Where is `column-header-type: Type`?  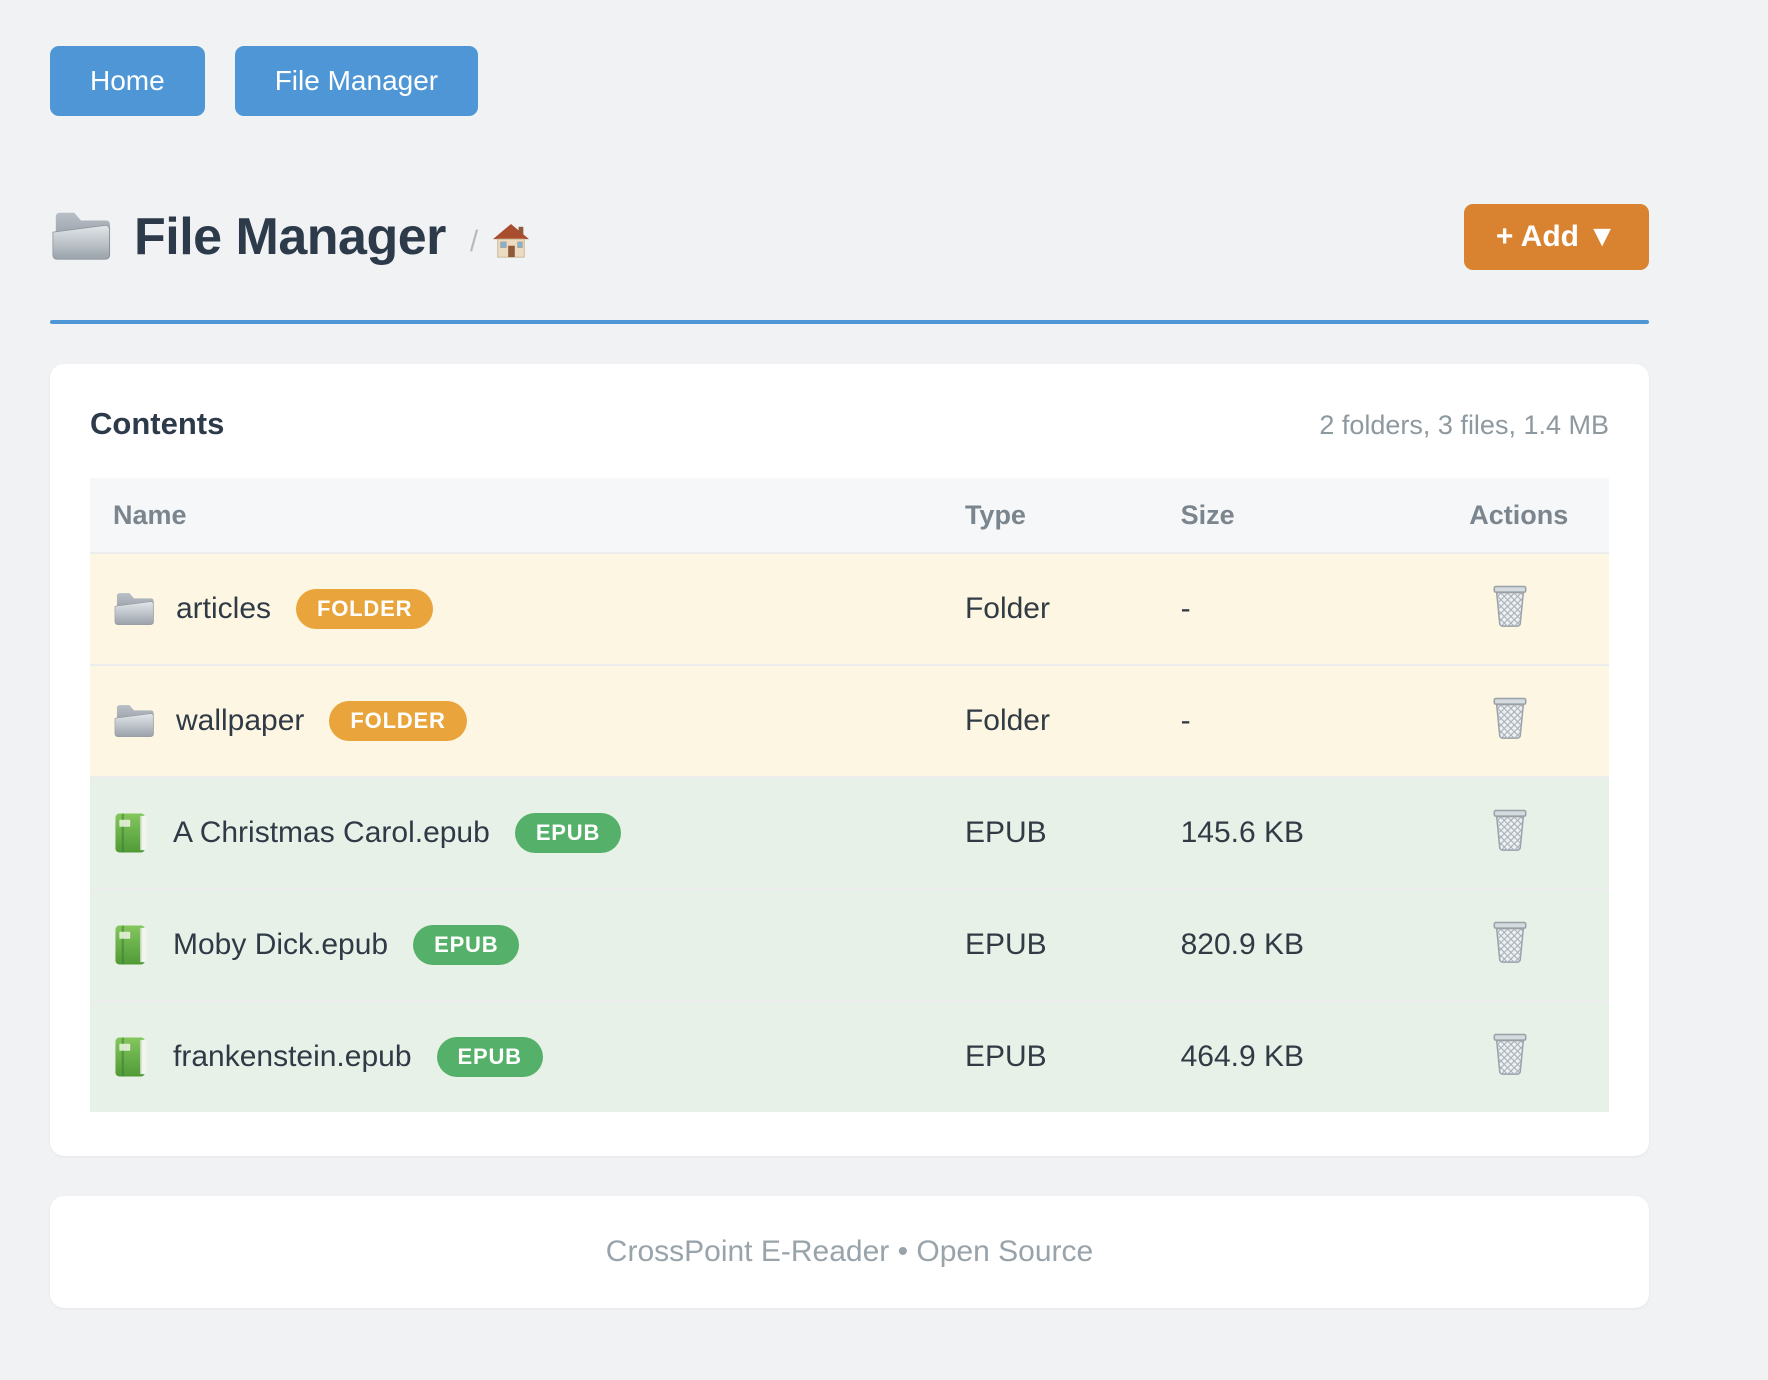
column-header-type: Type is located at coordinates (995, 514).